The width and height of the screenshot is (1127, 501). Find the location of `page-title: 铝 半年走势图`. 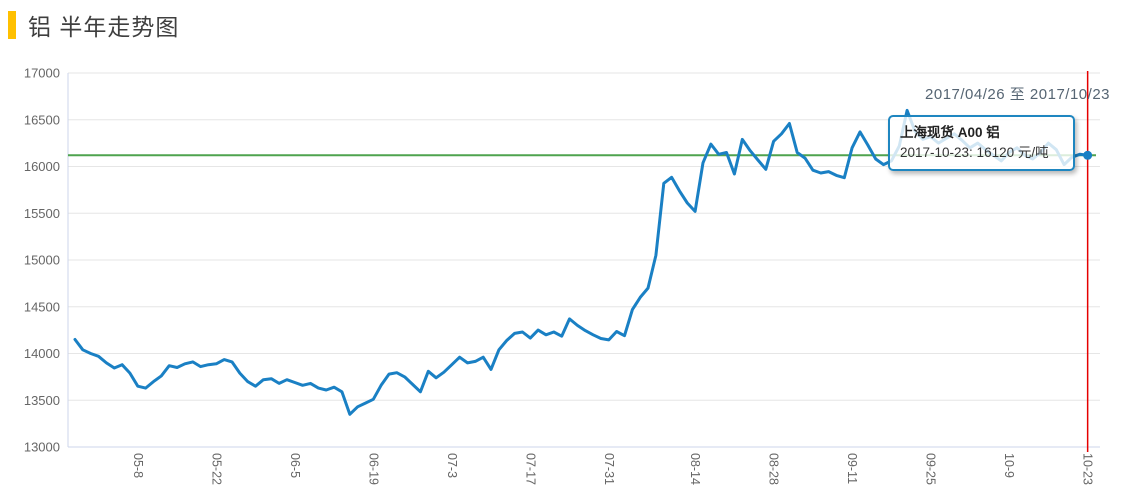

page-title: 铝 半年走势图 is located at coordinates (104, 27).